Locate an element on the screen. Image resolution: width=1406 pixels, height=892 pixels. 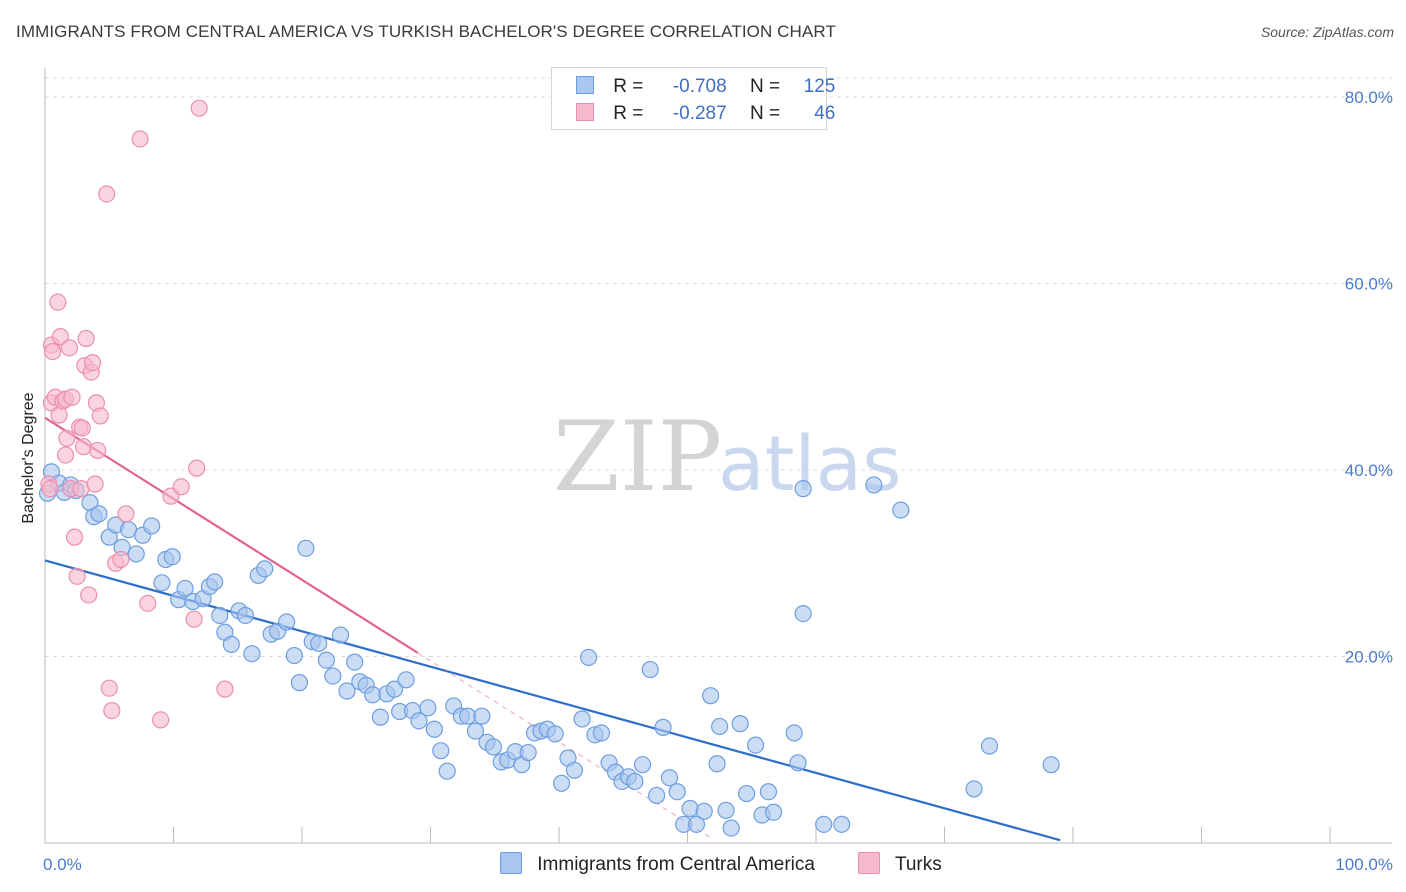
y-tick-label: 60.0% is located at coordinates (1369, 284).